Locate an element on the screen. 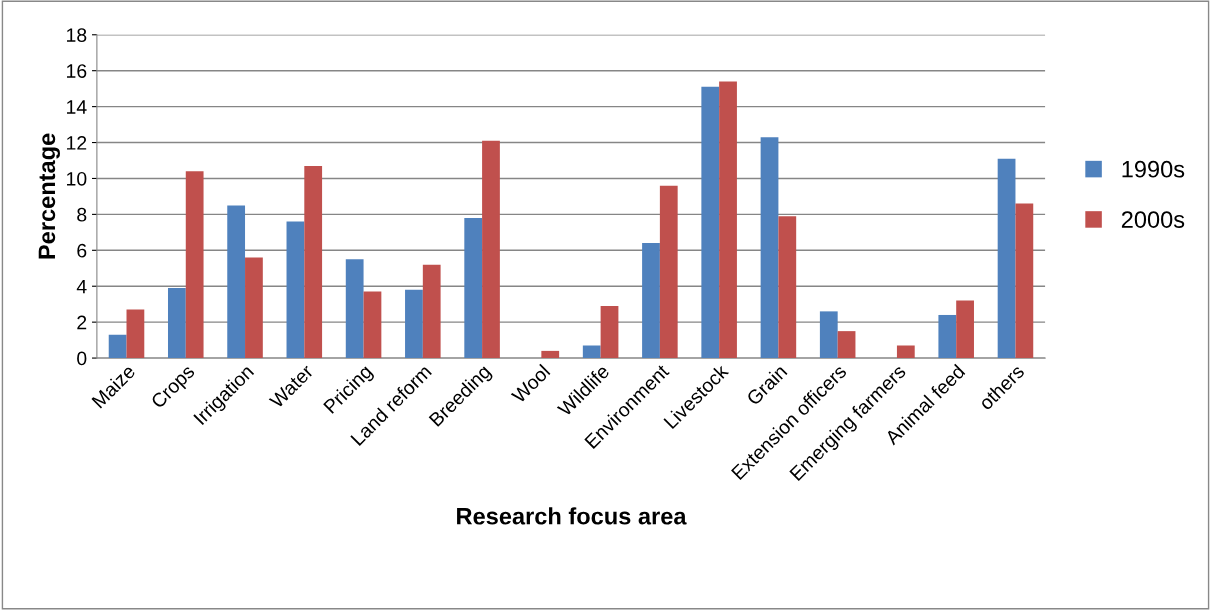  legend-label: 1990s is located at coordinates (1153, 169).